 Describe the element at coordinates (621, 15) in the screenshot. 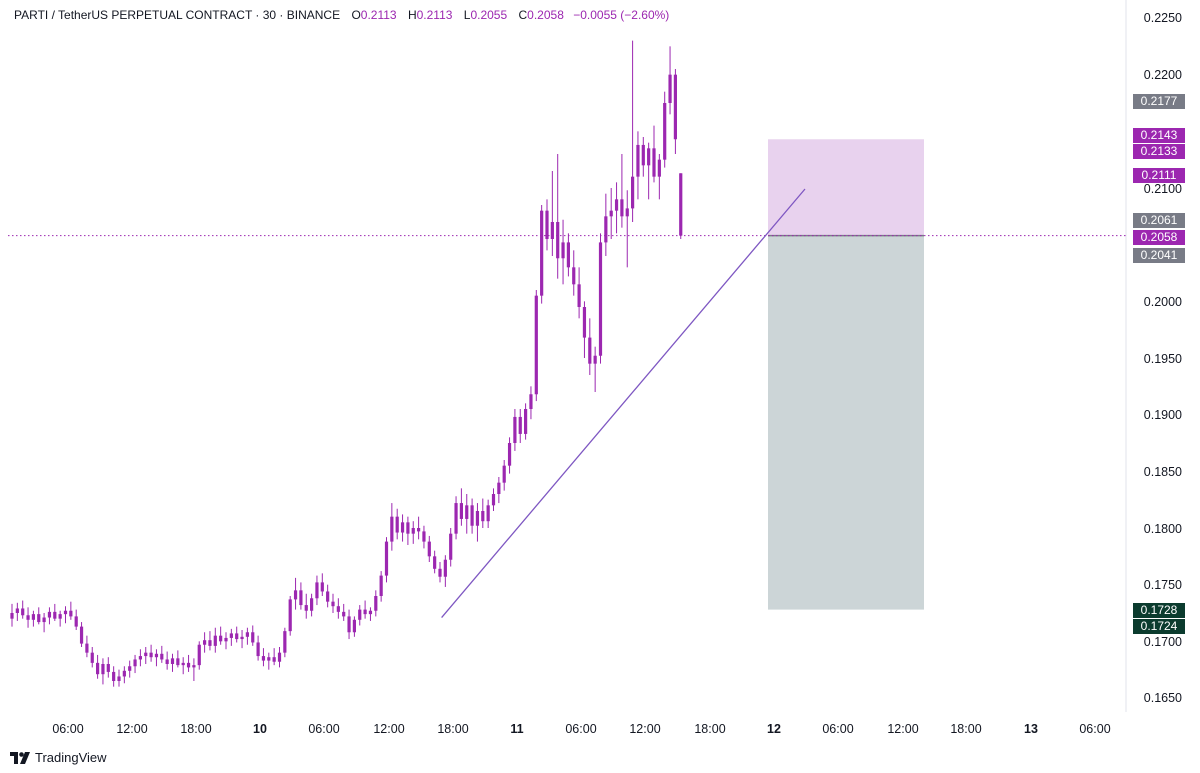

I see `change-value: −0.0055 (−2.60%)` at that location.